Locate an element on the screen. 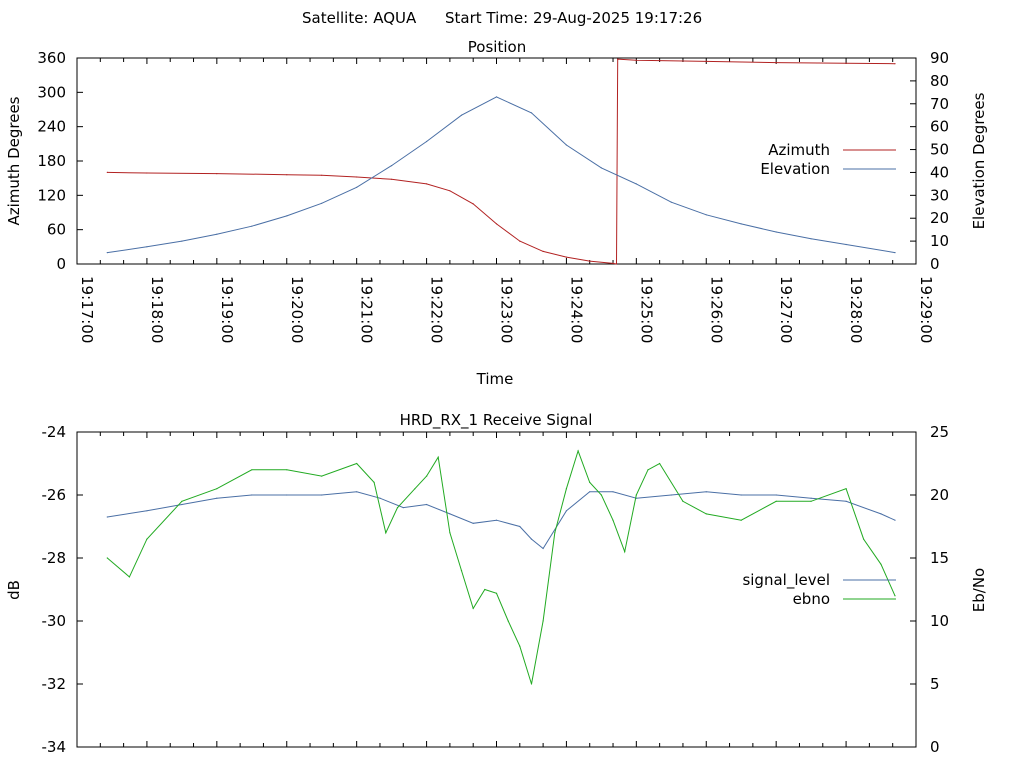 This screenshot has height=768, width=1024. satellite-label: Satellite: AQUA is located at coordinates (359, 18).